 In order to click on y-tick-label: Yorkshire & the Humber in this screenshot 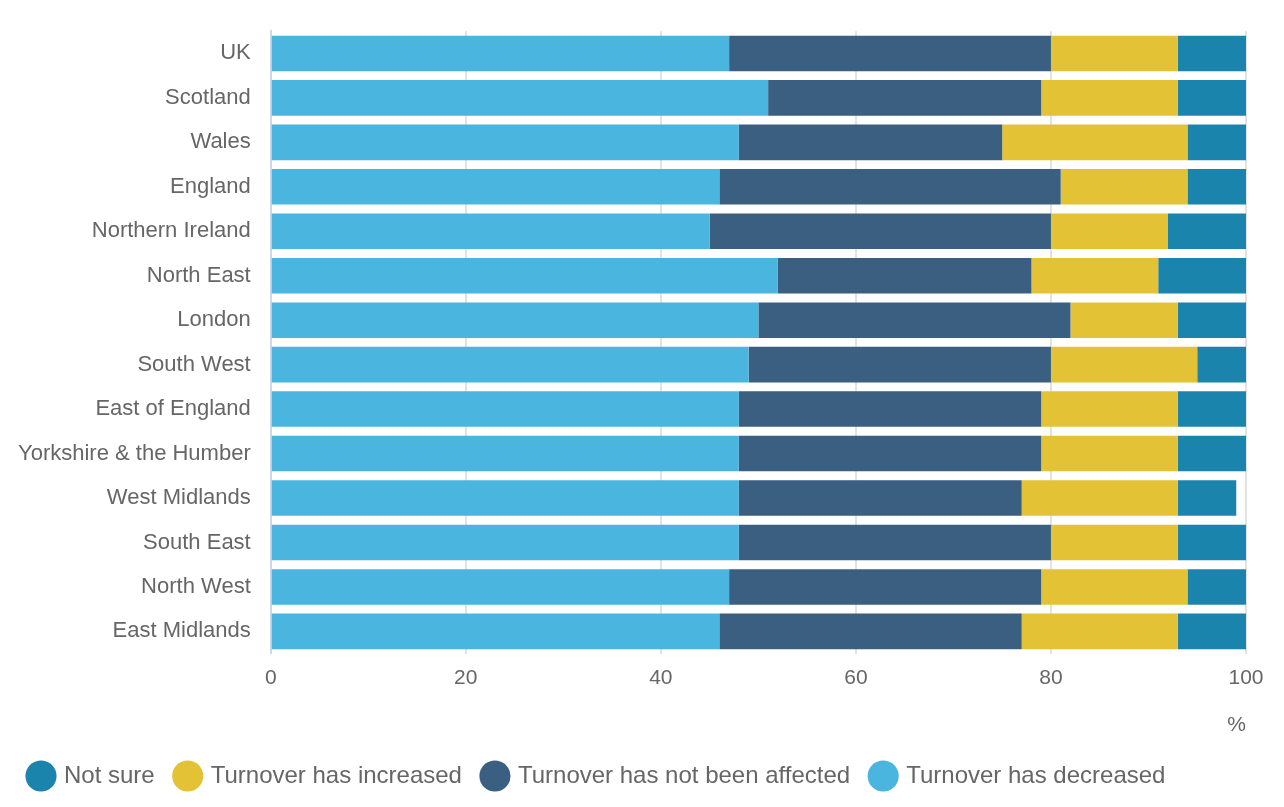, I will do `click(134, 452)`.